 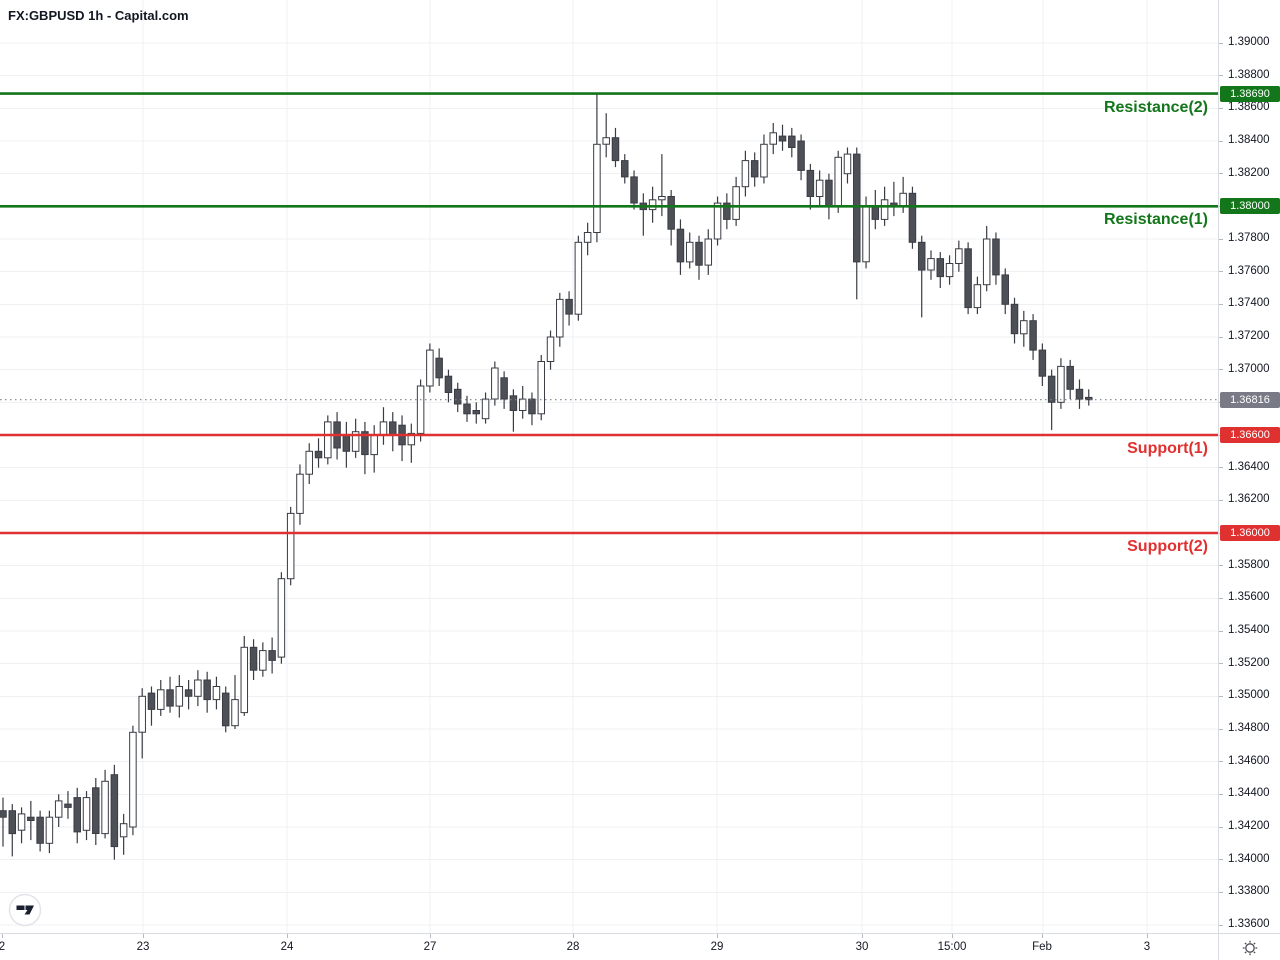 I want to click on time-axis-label: 29, so click(x=717, y=947).